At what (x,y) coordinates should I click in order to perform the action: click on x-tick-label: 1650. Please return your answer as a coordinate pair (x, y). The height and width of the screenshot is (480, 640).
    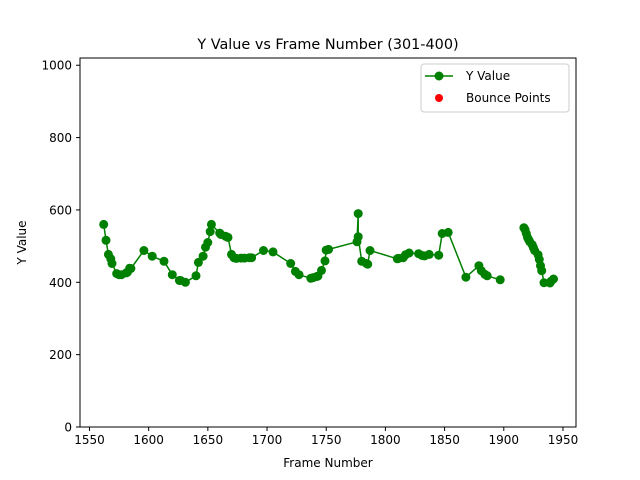
    Looking at the image, I should click on (208, 440).